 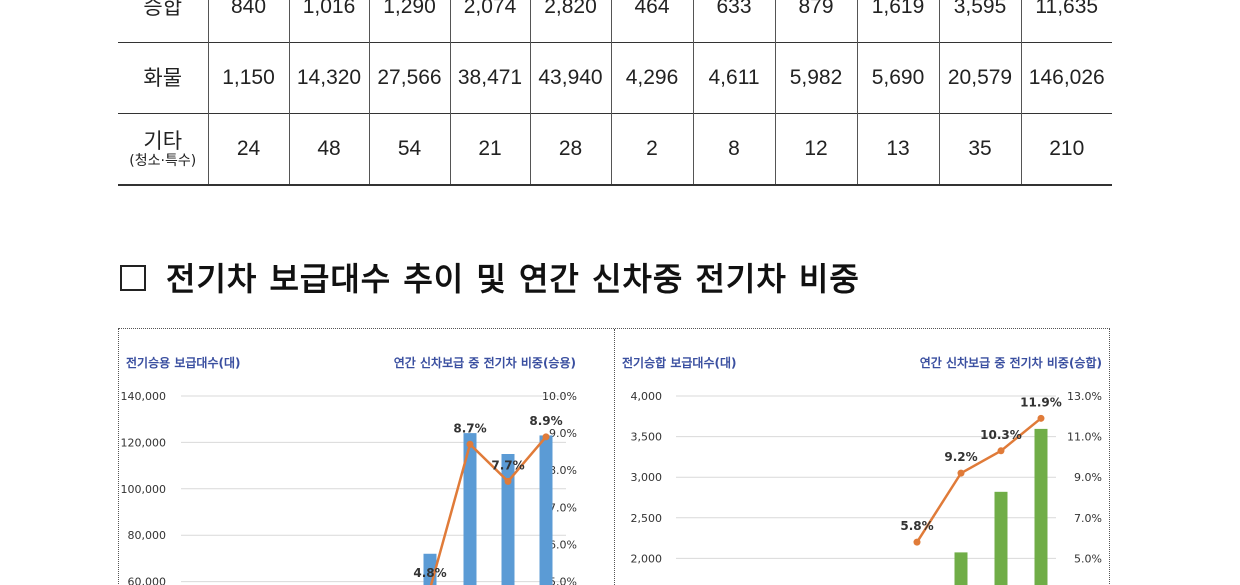 What do you see at coordinates (163, 140) in the screenshot?
I see `row-label: 기타` at bounding box center [163, 140].